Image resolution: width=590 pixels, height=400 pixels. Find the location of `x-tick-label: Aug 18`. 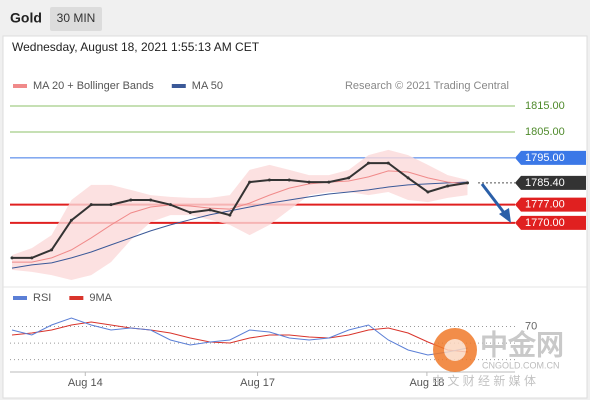

x-tick-label: Aug 18 is located at coordinates (426, 383).